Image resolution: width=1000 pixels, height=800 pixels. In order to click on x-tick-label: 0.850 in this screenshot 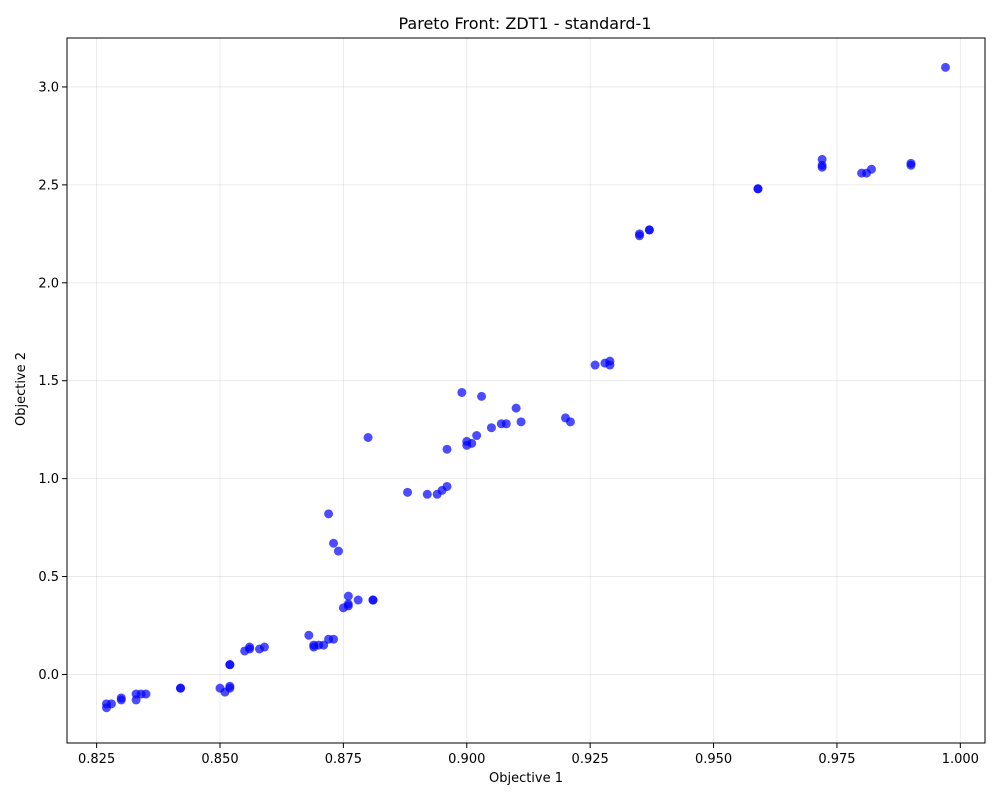, I will do `click(219, 759)`.